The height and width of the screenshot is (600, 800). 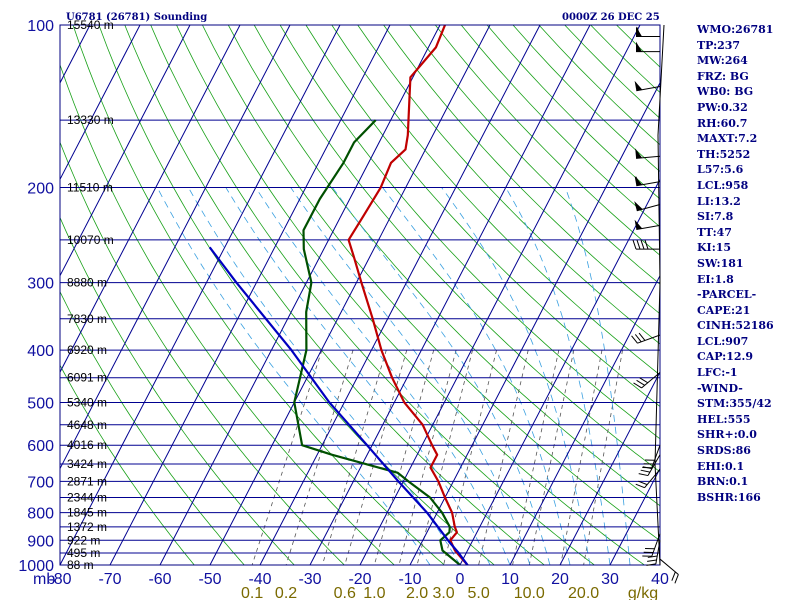 I want to click on mixing-ratio-label: 3.0, so click(x=443, y=592).